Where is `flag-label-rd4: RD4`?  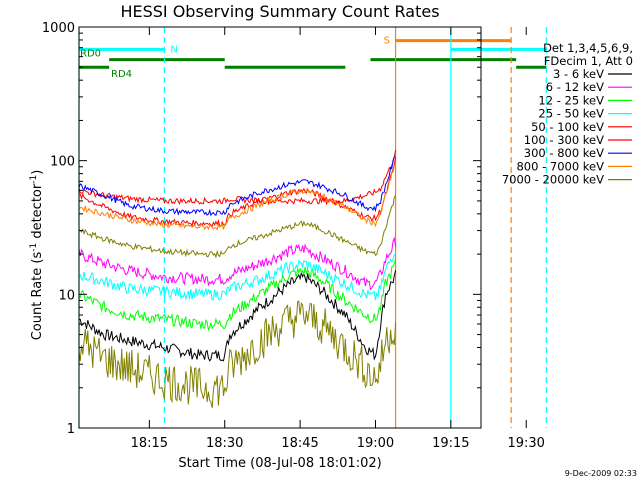
flag-label-rd4: RD4 is located at coordinates (121, 74).